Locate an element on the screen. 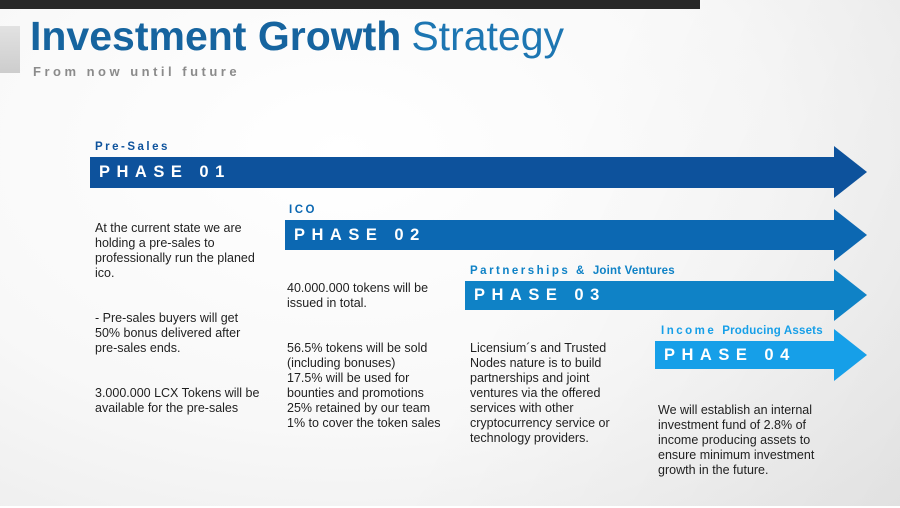 This screenshot has height=508, width=900. page-title-bold: Investment Growth is located at coordinates (216, 36).